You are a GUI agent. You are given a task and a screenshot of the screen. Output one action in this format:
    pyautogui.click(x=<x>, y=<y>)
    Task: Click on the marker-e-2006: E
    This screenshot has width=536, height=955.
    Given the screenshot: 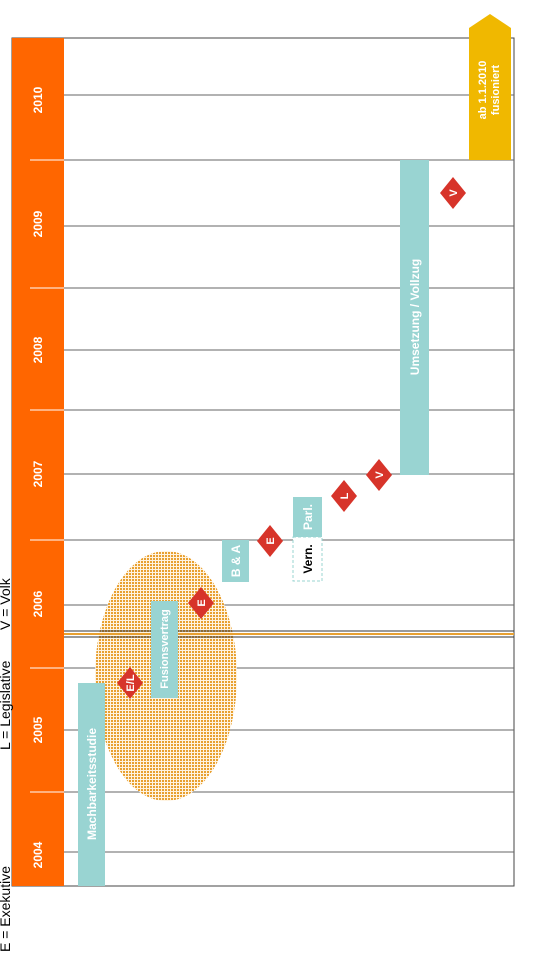 What is the action you would take?
    pyautogui.click(x=201, y=603)
    